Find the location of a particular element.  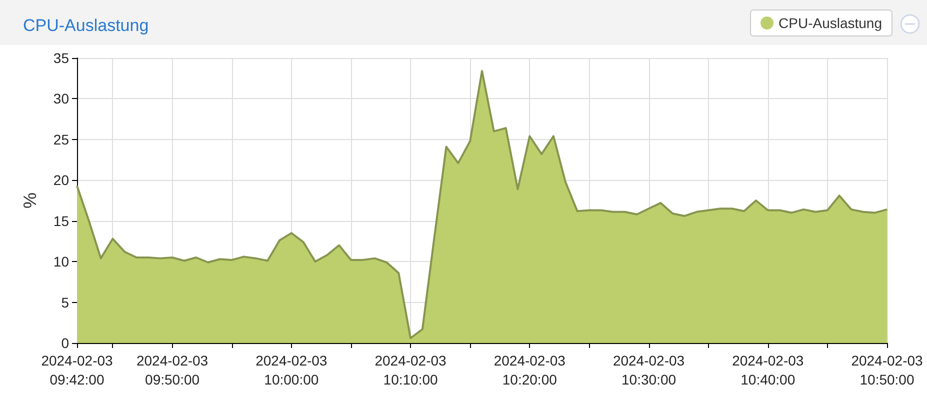

y-tick-label: 35 is located at coordinates (61, 58).